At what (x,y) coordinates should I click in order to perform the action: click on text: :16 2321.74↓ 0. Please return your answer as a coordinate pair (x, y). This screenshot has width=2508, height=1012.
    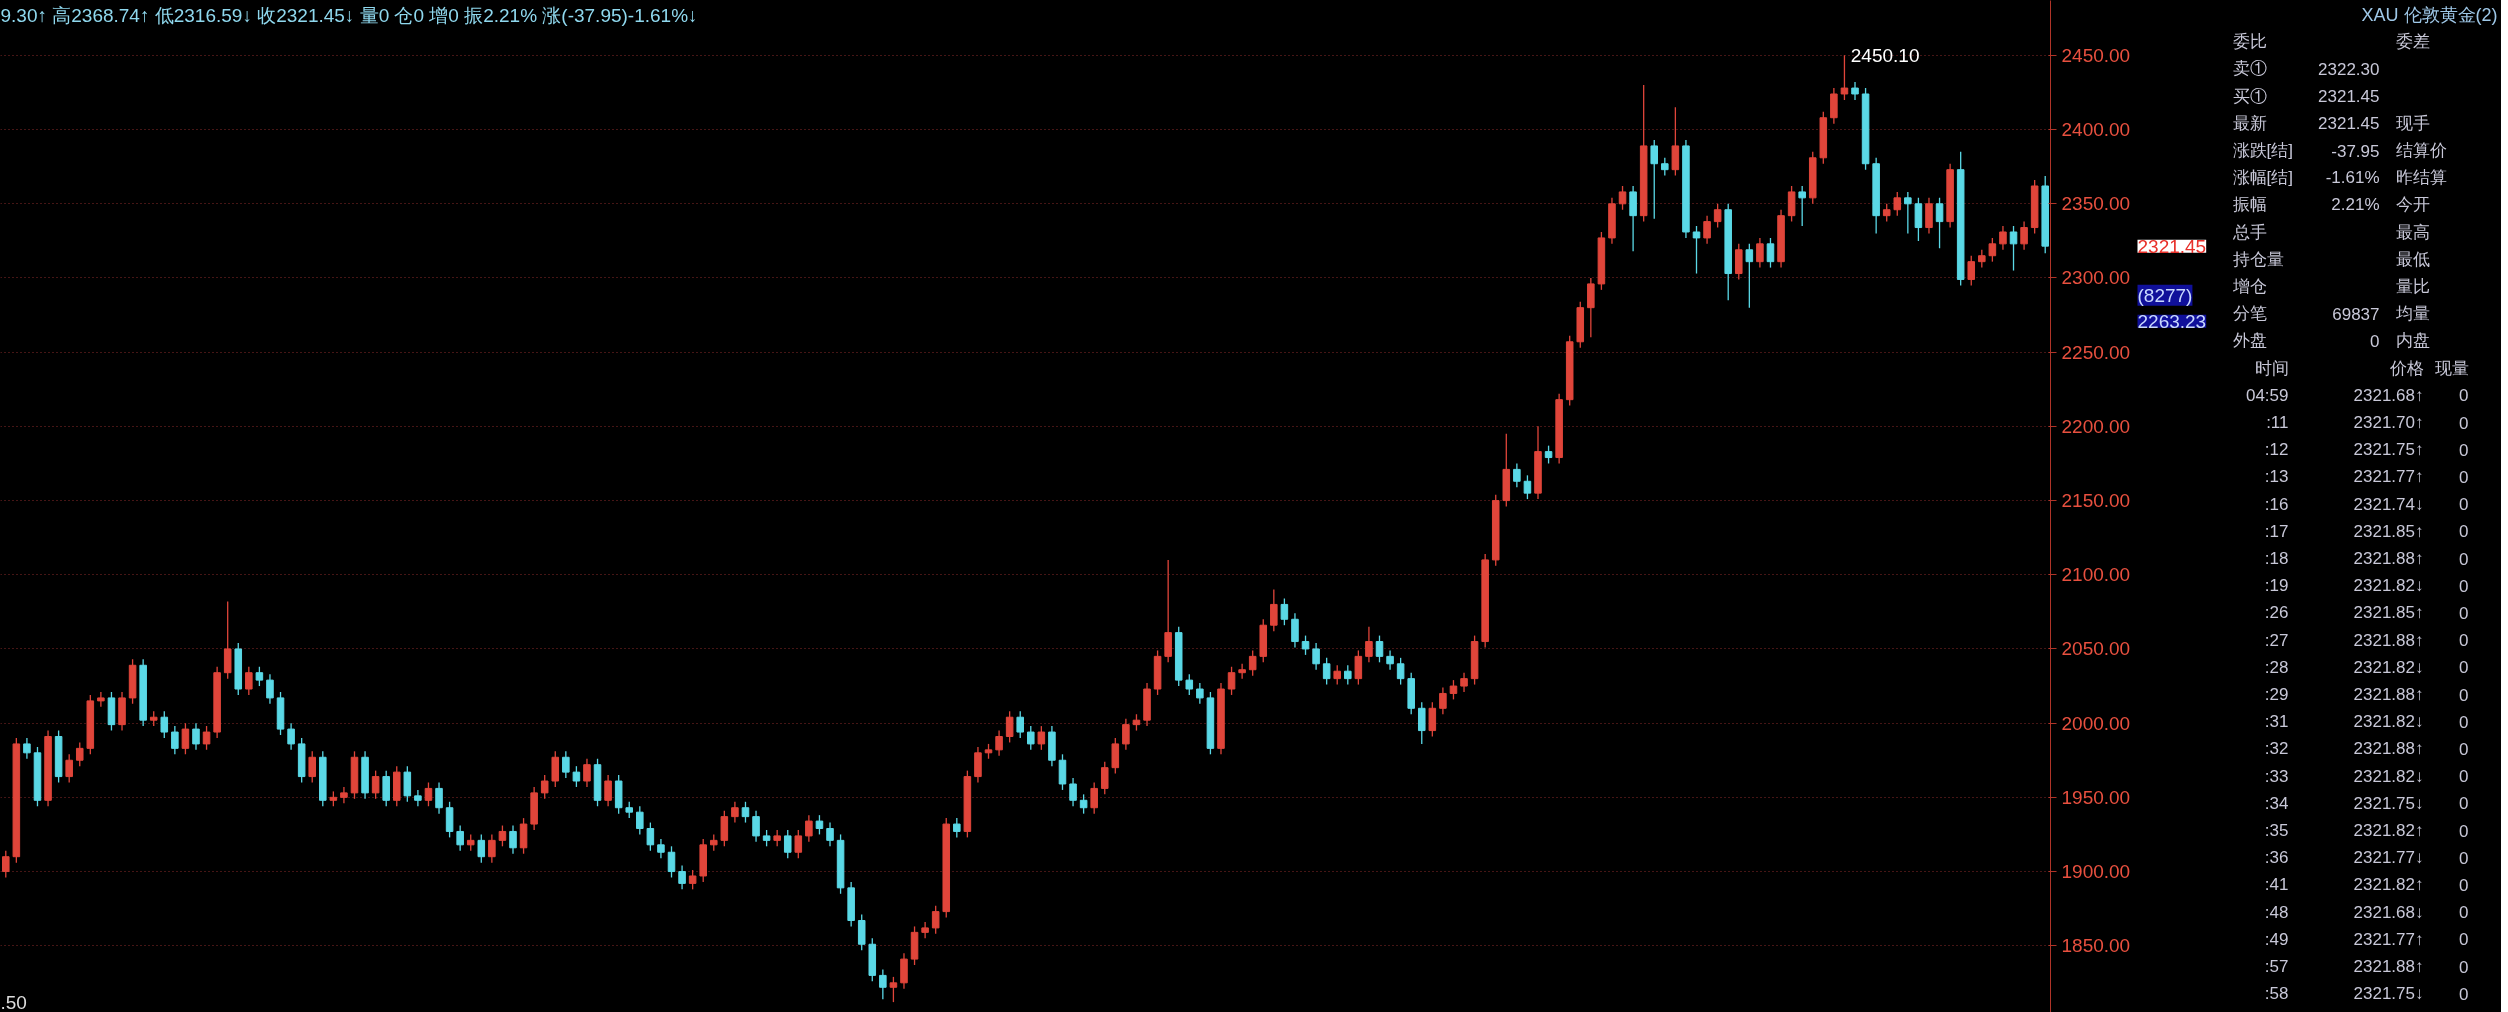
    Looking at the image, I should click on (2366, 504).